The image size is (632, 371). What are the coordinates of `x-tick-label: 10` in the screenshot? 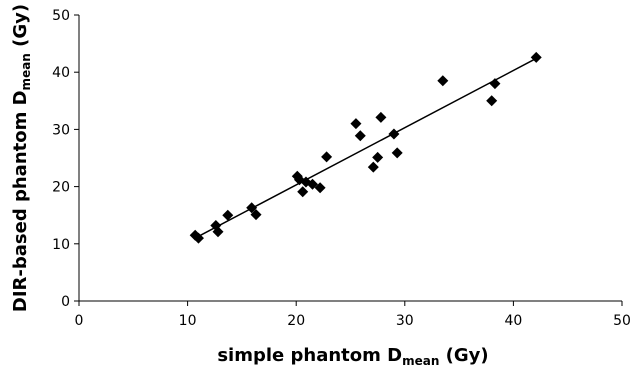 It's located at (188, 321).